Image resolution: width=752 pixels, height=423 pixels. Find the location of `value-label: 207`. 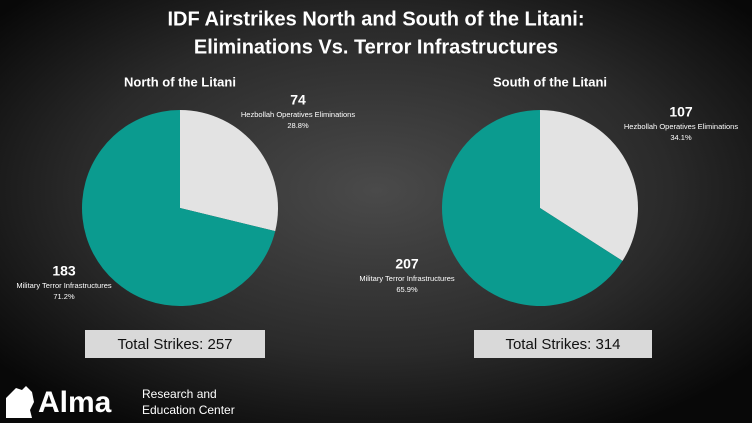

value-label: 207 is located at coordinates (407, 264).